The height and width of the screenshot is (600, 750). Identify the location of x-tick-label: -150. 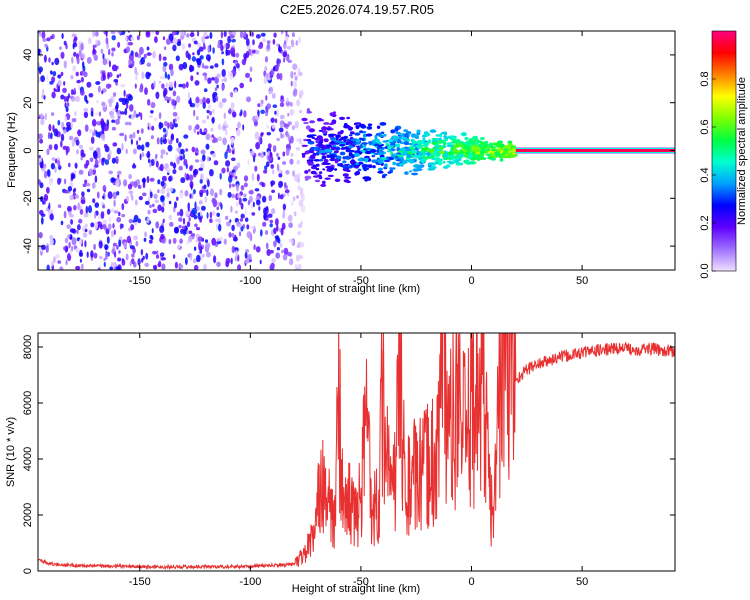
(140, 582).